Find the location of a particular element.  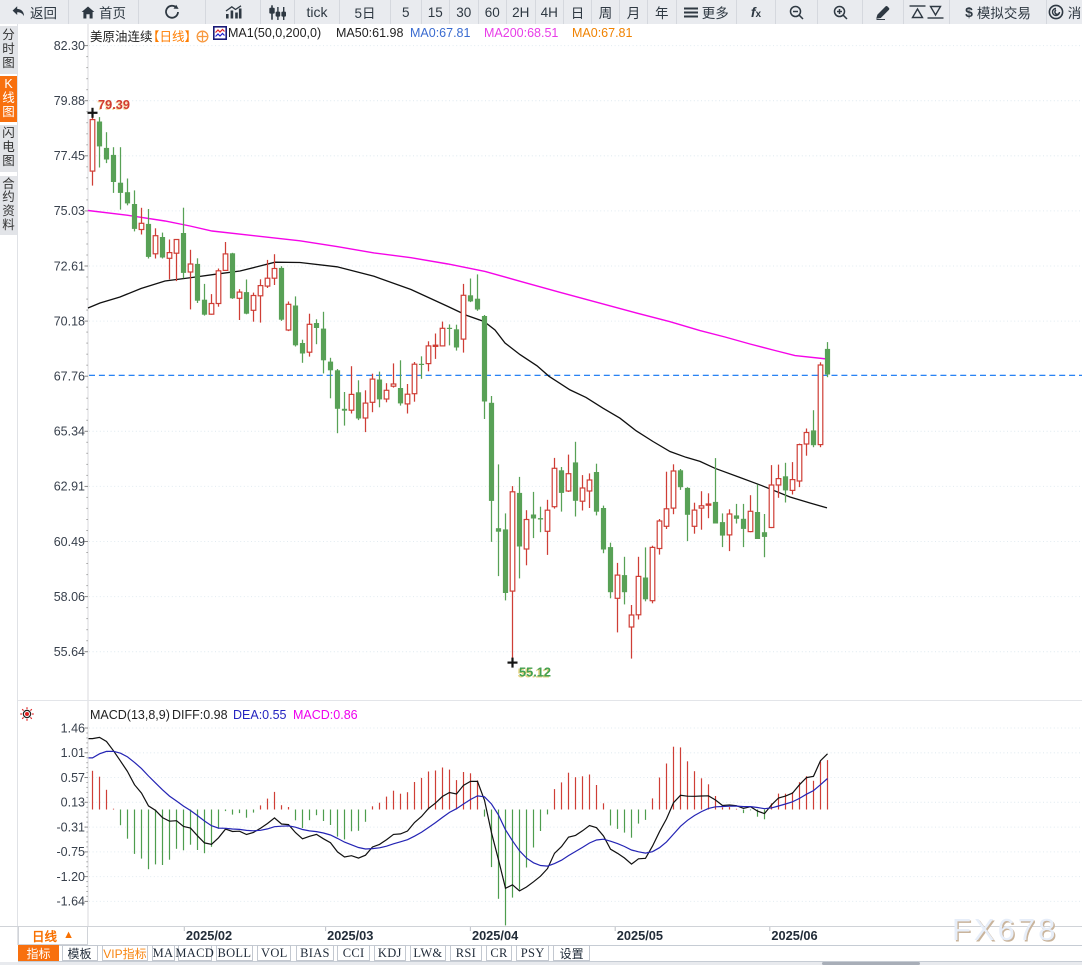

svg-text: 62.91 is located at coordinates (69, 487).